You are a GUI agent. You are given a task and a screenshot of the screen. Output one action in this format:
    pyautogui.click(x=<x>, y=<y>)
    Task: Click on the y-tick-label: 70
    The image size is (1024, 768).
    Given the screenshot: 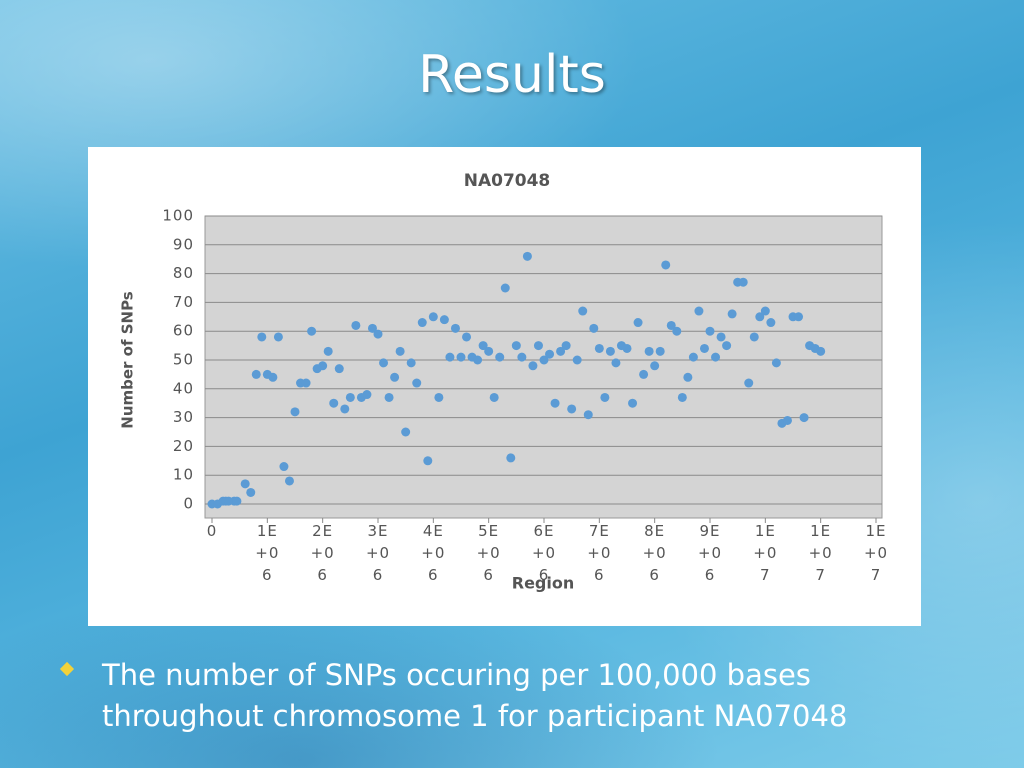 What is the action you would take?
    pyautogui.click(x=183, y=302)
    